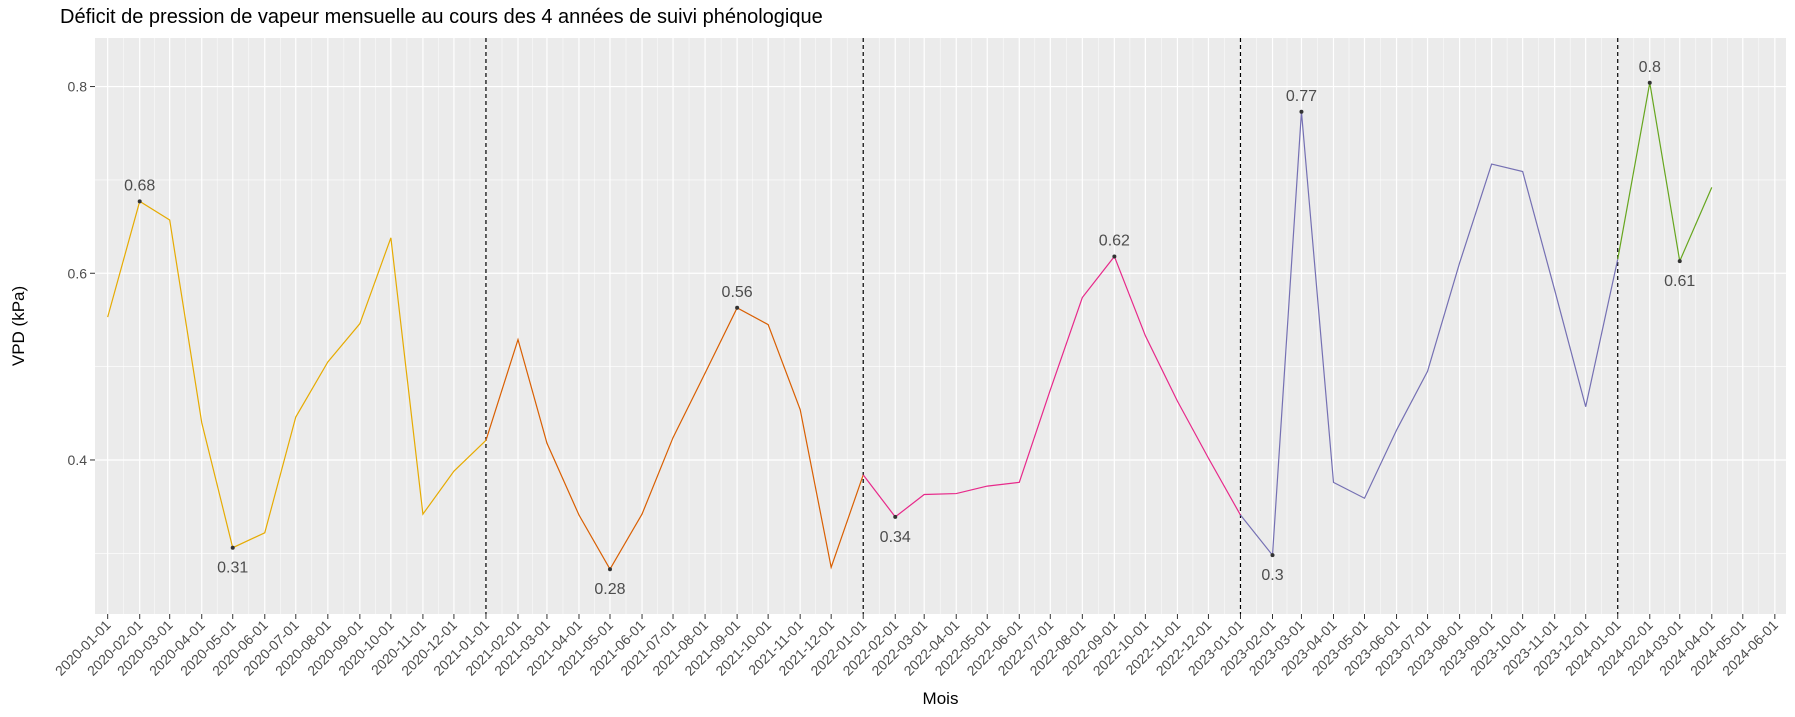  What do you see at coordinates (895, 537) in the screenshot?
I see `data-label: 0.34` at bounding box center [895, 537].